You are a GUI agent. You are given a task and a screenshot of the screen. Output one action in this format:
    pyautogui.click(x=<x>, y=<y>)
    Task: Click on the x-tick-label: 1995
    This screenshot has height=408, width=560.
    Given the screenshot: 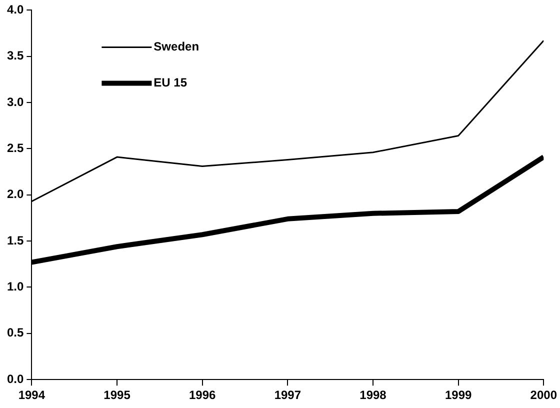 What is the action you would take?
    pyautogui.click(x=117, y=395)
    